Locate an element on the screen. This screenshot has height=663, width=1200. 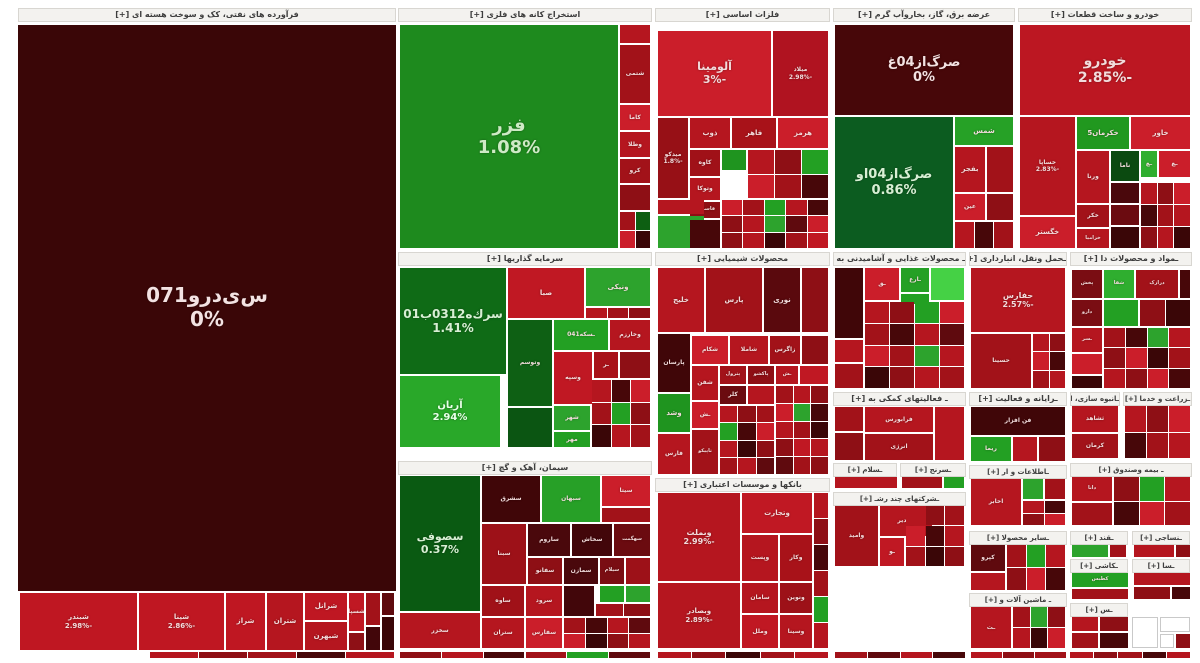
treemap-tile: شمس is located at coordinates (984, 131).